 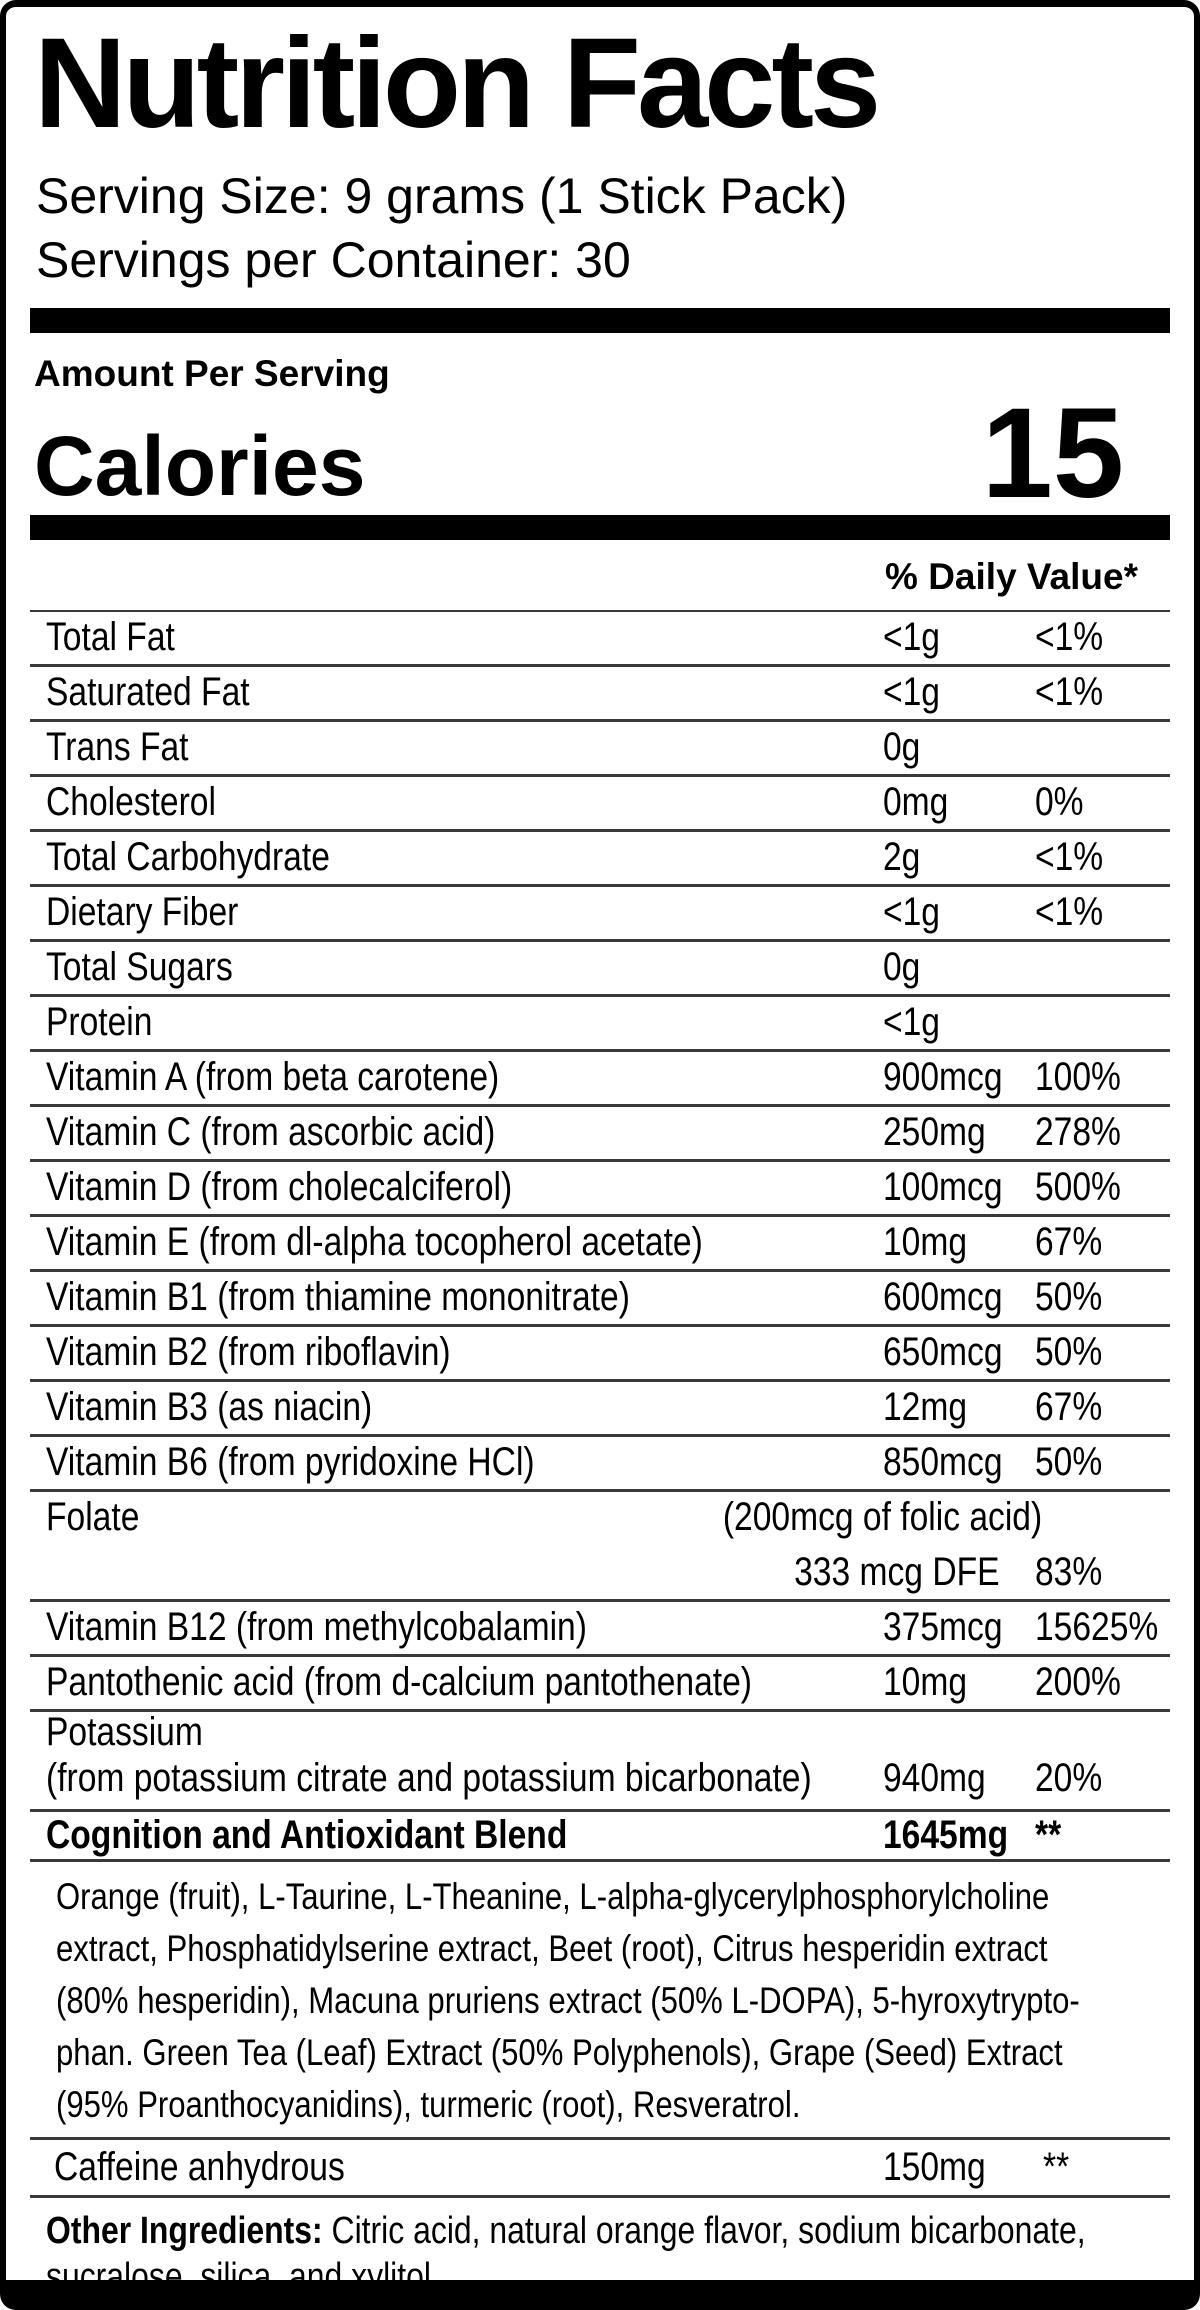 I want to click on nutrient-amount: 375mcg, so click(x=943, y=1627).